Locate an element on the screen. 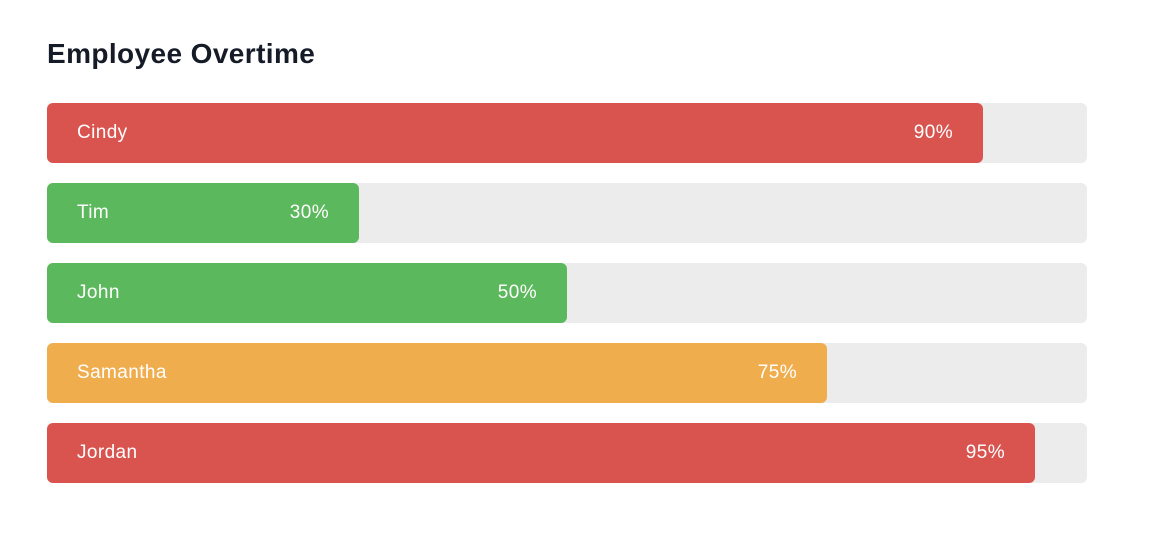 The width and height of the screenshot is (1152, 542). bar-value-label: 30% is located at coordinates (309, 212).